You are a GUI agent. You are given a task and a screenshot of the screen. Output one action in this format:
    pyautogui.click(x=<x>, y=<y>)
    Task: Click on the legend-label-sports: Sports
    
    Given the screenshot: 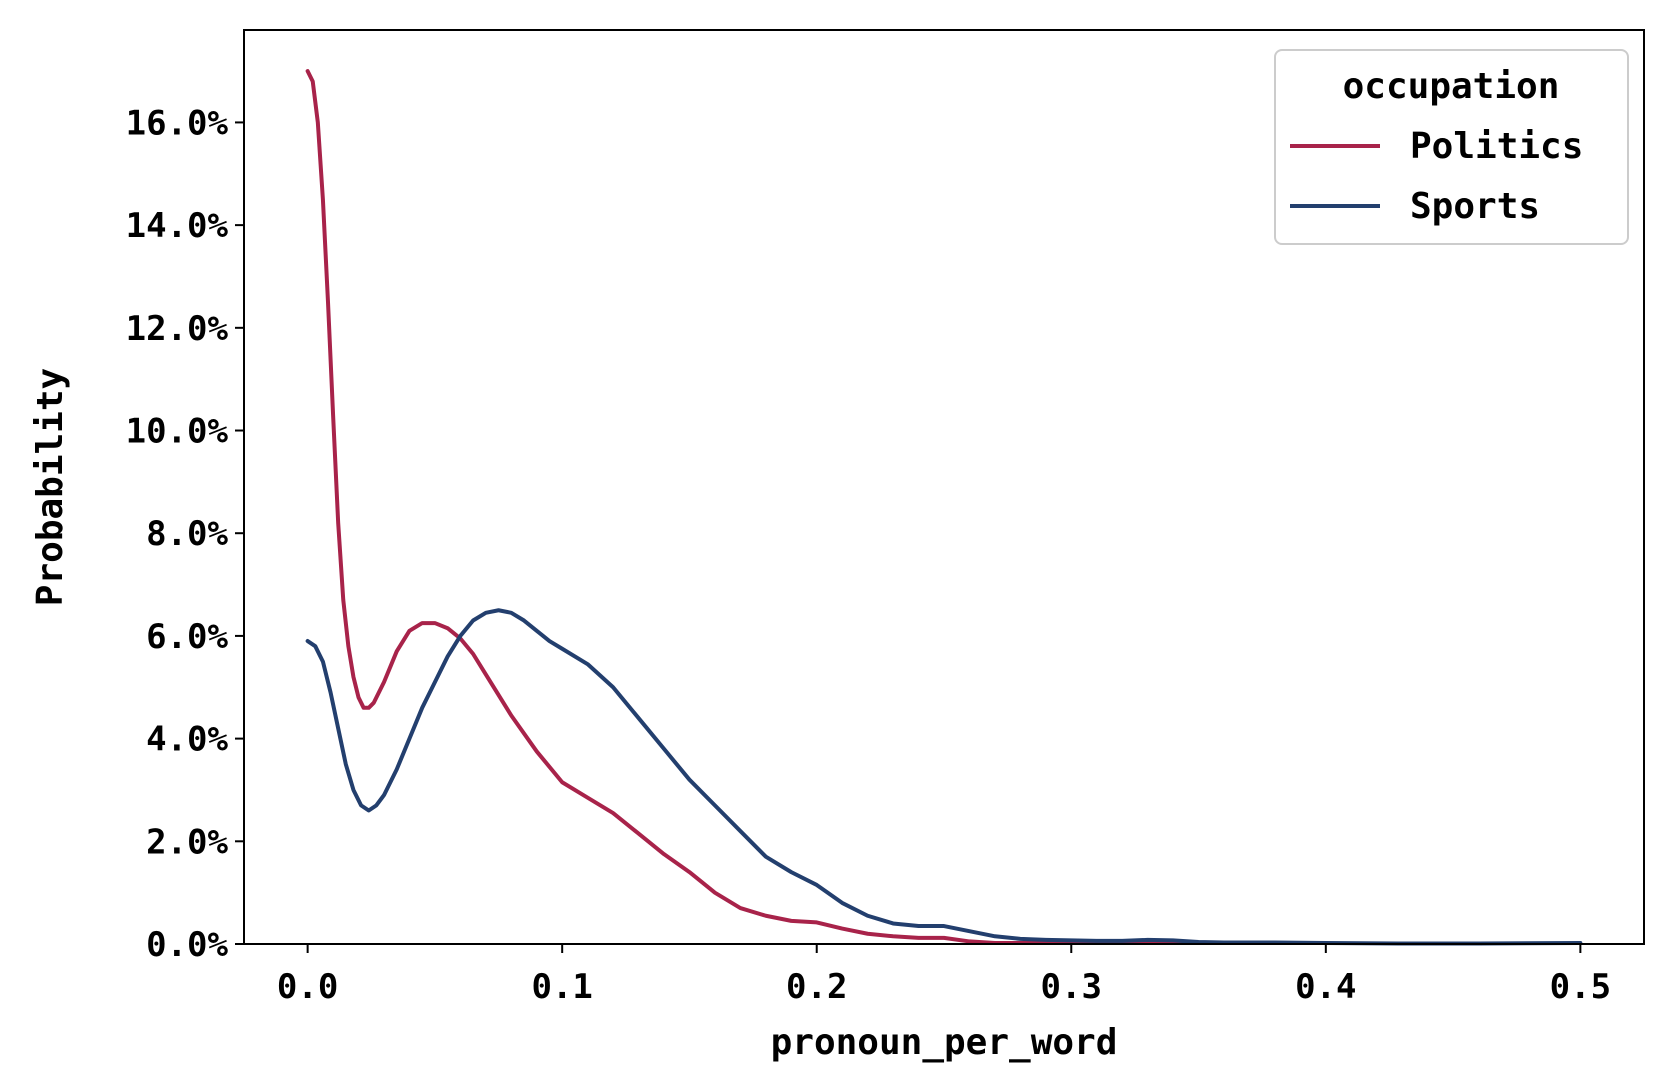 What is the action you would take?
    pyautogui.click(x=1475, y=206)
    